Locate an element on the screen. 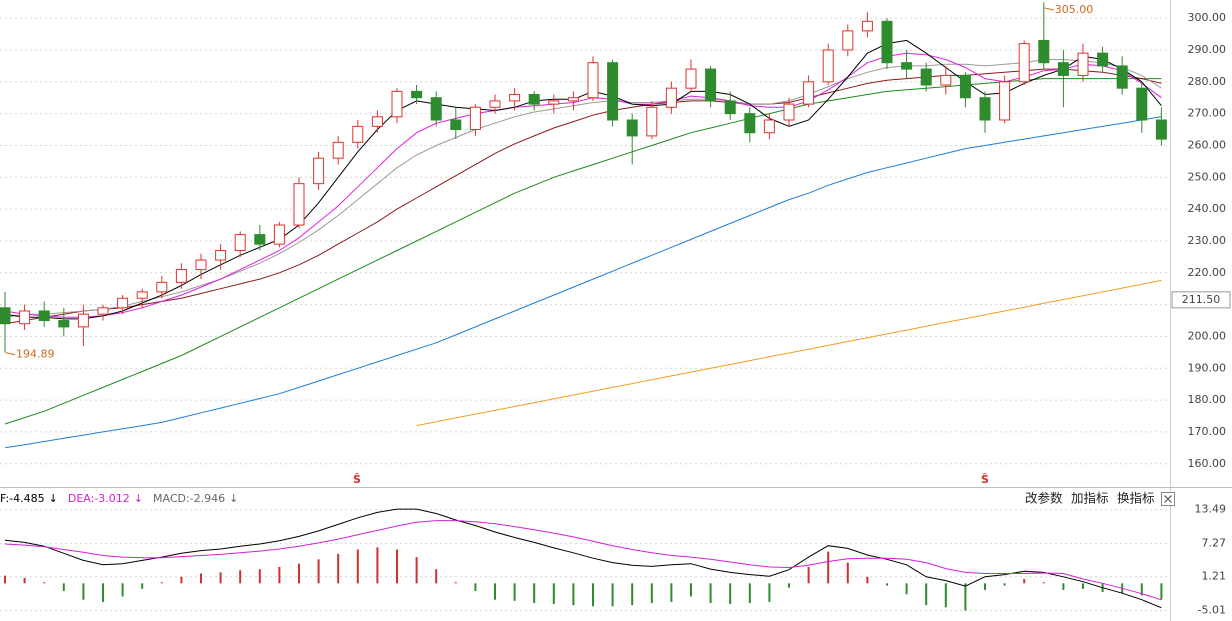 This screenshot has height=621, width=1232. y-tick-label: -5.01 is located at coordinates (1212, 610).